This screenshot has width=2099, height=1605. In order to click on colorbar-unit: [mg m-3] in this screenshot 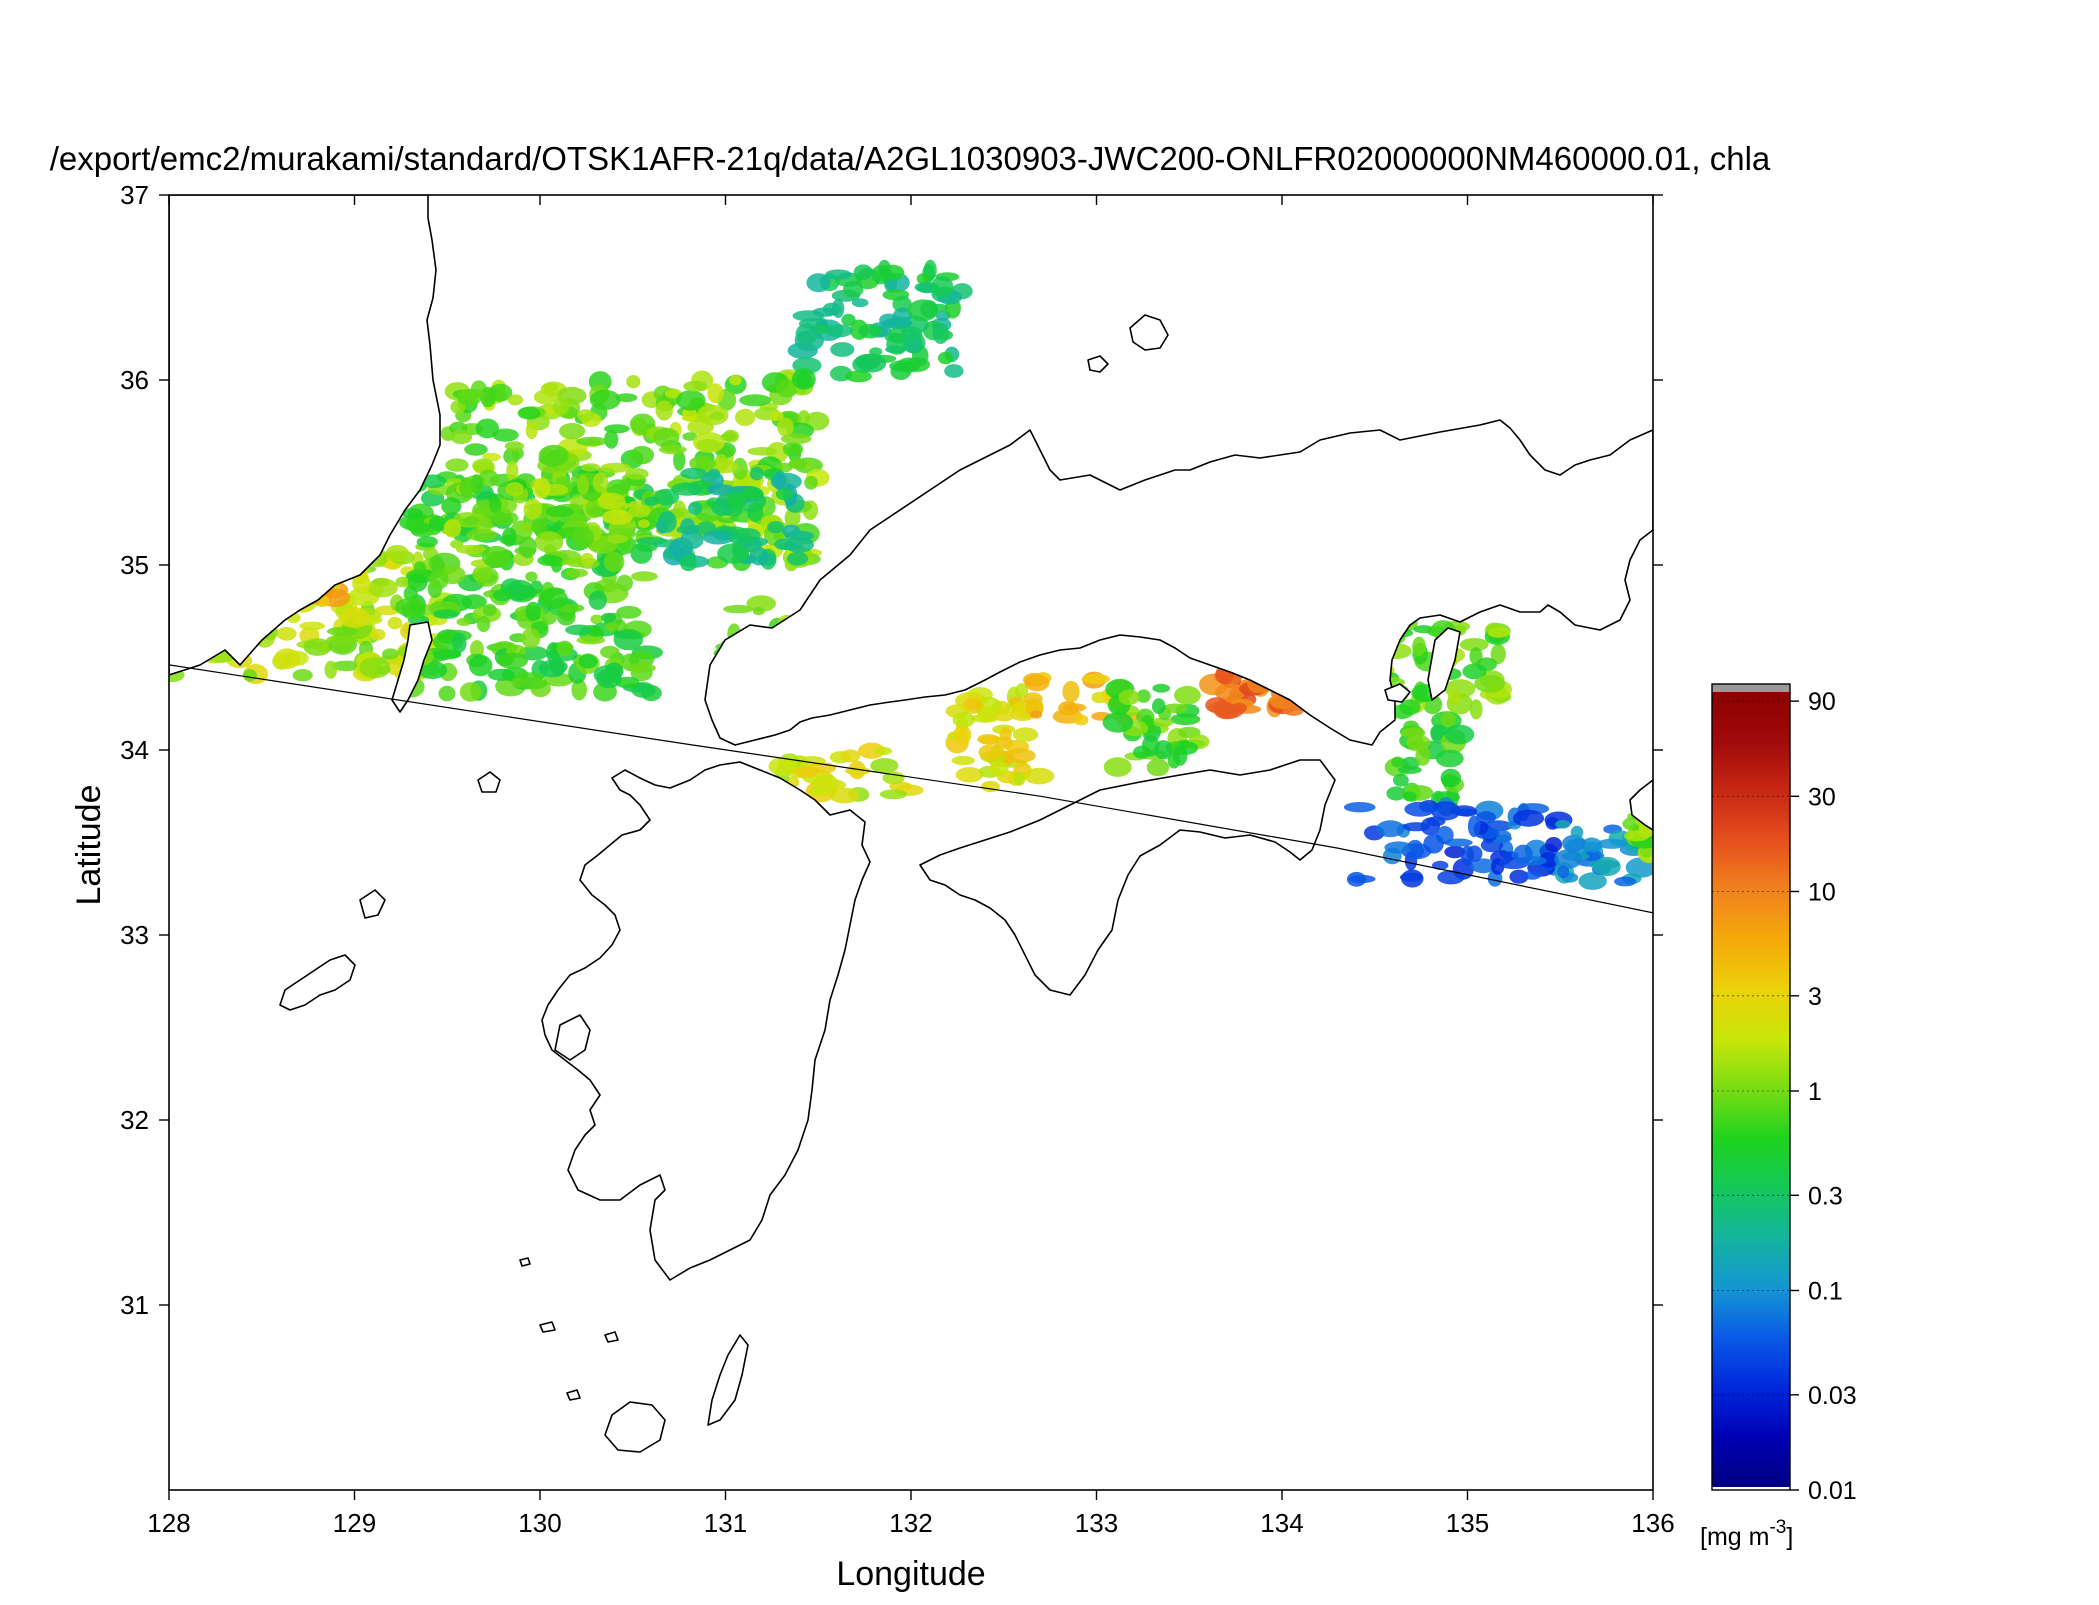, I will do `click(1746, 1534)`.